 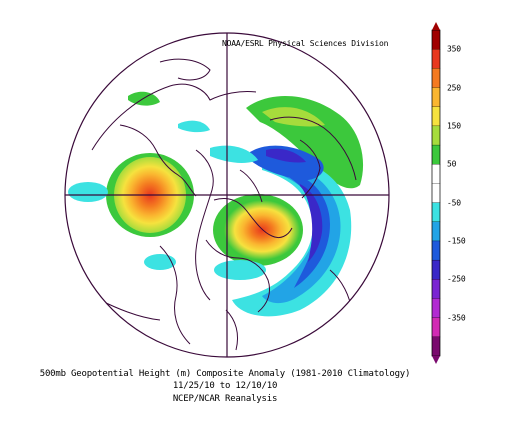 What do you see at coordinates (454, 88) in the screenshot?
I see `colorbar-tick-label: 250` at bounding box center [454, 88].